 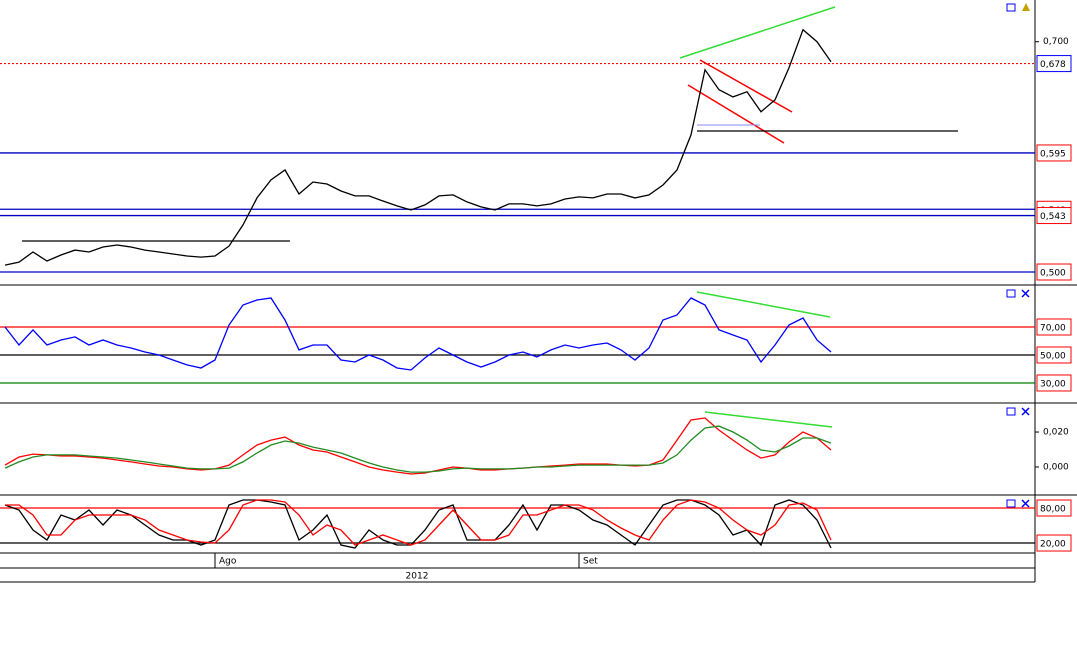 I want to click on x-tick-label: Ago, so click(x=228, y=562).